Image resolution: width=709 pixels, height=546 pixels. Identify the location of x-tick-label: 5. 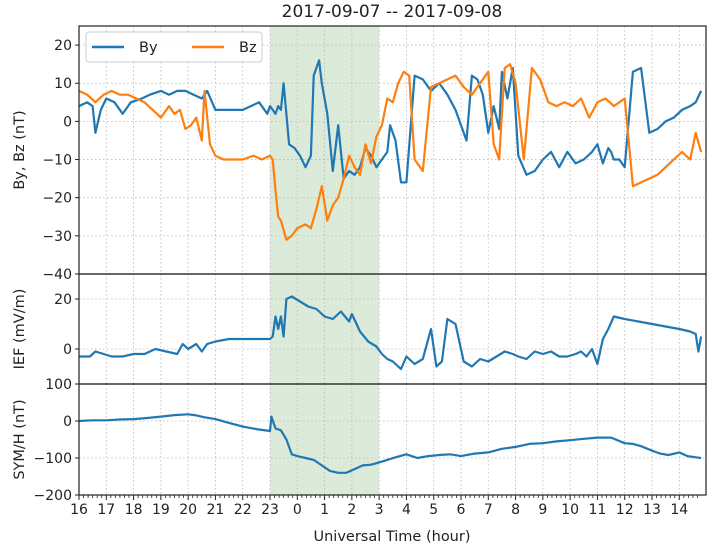
(433, 510).